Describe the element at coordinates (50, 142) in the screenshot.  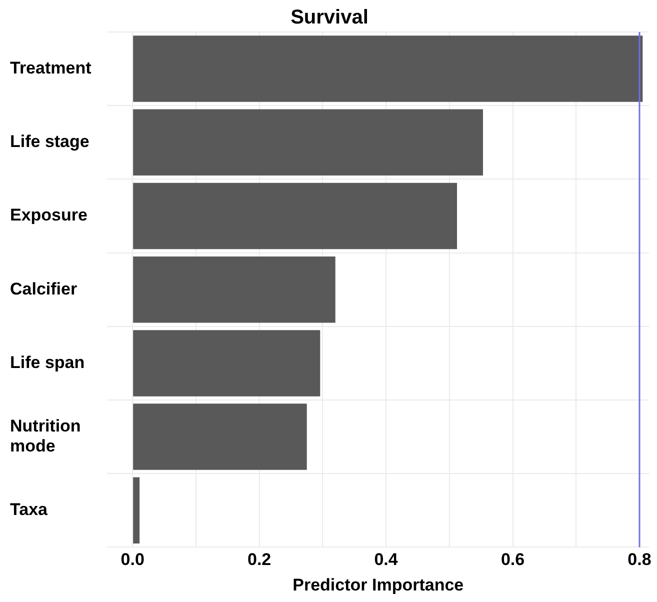
I see `y-tick-label: Life stage` at that location.